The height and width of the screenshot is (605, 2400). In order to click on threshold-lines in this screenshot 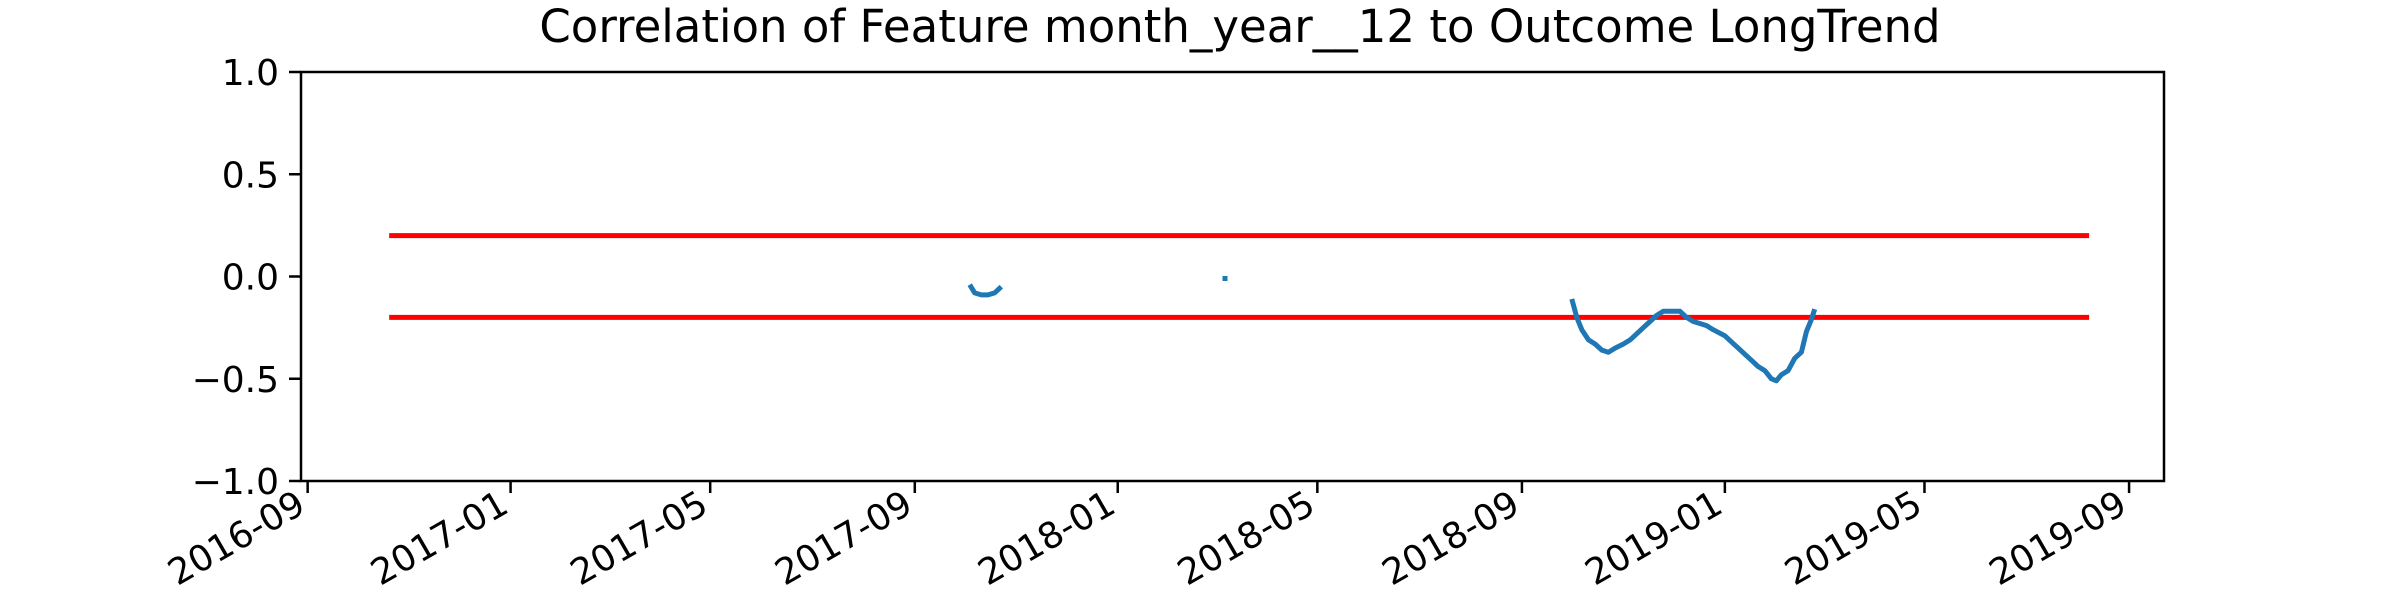, I will do `click(1239, 276)`.